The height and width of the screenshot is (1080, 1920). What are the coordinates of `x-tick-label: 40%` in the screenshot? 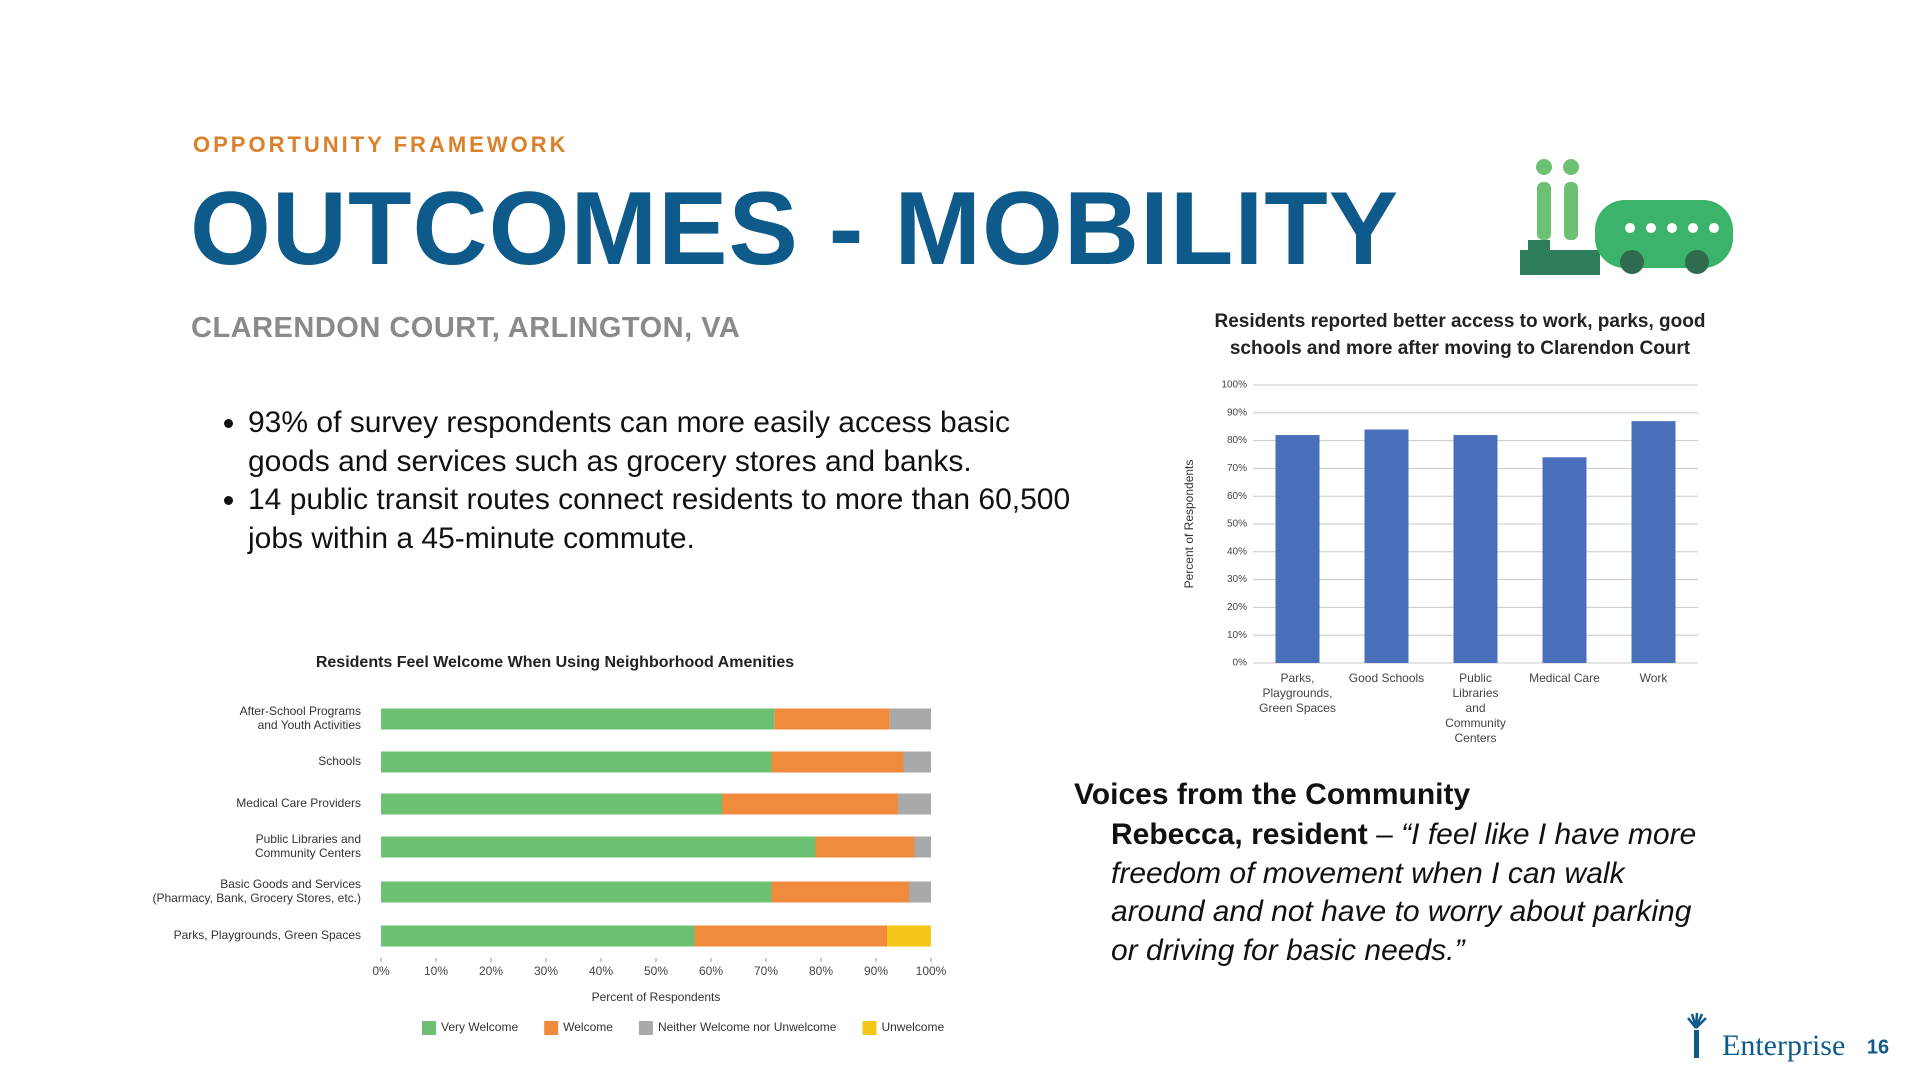 It's located at (601, 971).